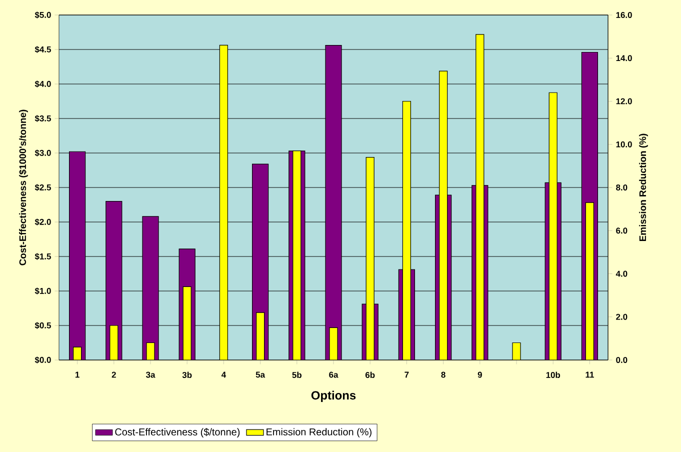 The image size is (681, 452). What do you see at coordinates (42, 15) in the screenshot?
I see `y-tick-label: $5.0` at bounding box center [42, 15].